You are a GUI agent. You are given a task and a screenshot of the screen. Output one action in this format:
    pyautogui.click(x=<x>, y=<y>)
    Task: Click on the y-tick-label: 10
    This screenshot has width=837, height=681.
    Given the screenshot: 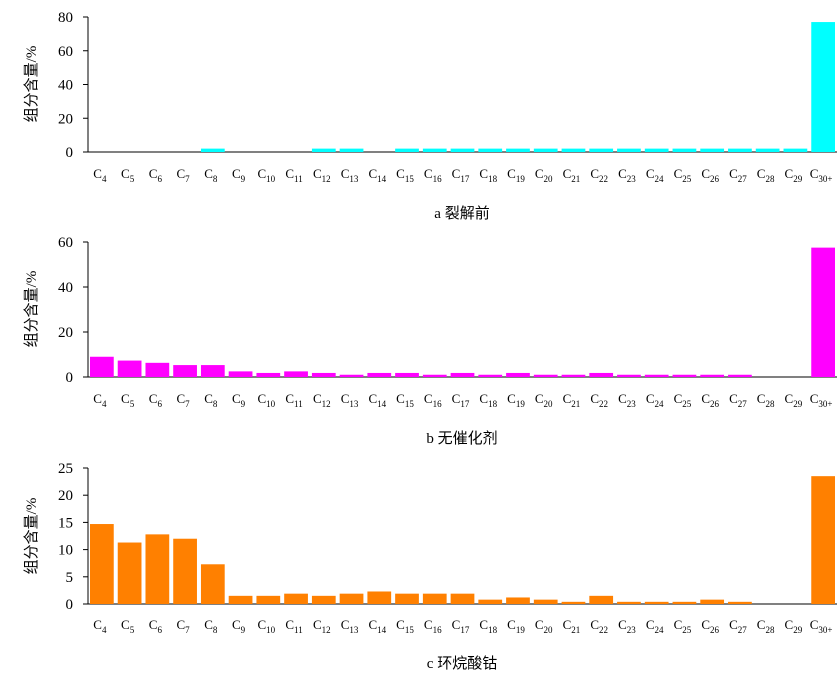 What is the action you would take?
    pyautogui.click(x=65, y=551)
    